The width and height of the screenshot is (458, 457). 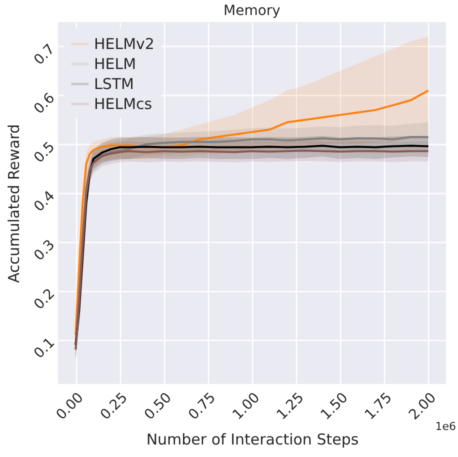 I want to click on y-tick-label: 0.1, so click(x=44, y=348).